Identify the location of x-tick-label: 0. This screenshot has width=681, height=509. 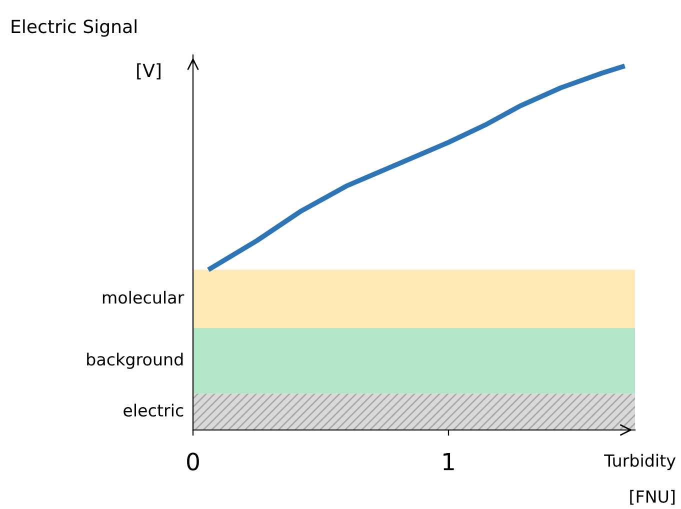
(193, 461).